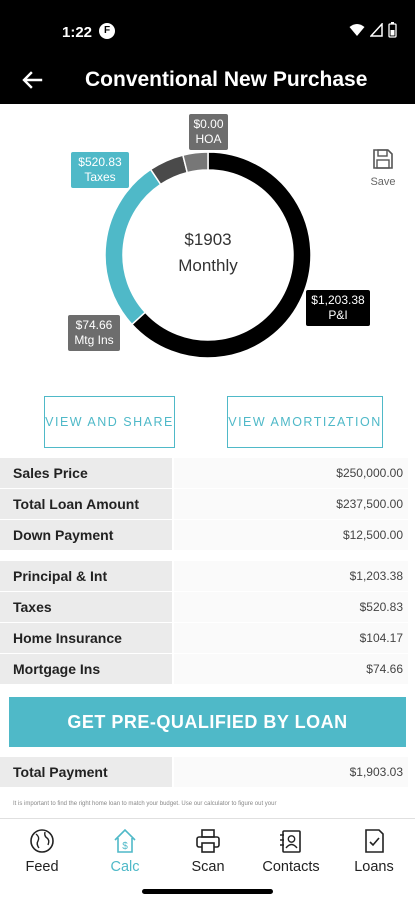  I want to click on row-value-total-loan: $237,500.00, so click(291, 504).